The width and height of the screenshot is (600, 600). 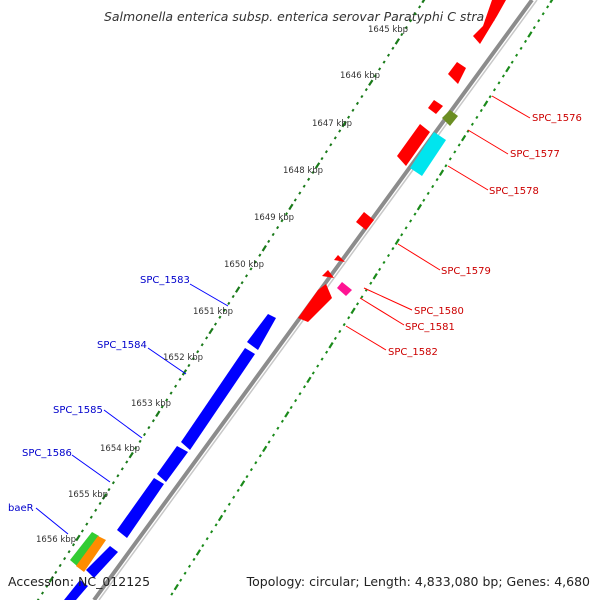 I want to click on gene-label-spc-1582: SPC_1582, so click(x=413, y=352).